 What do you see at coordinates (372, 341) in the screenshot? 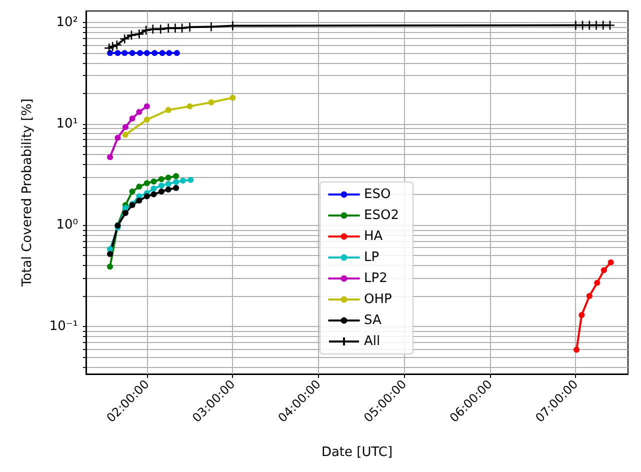
I see `legend-label: All` at bounding box center [372, 341].